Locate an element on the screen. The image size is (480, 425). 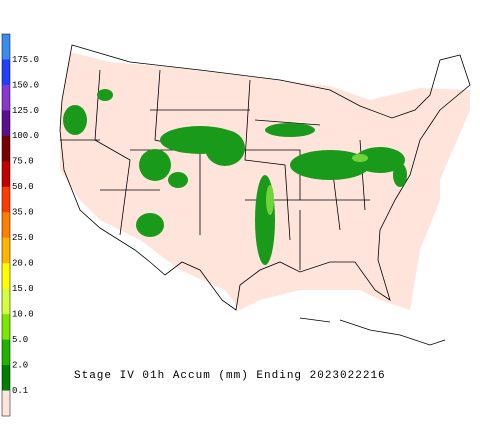
legend-label: 5.0 is located at coordinates (20, 340).